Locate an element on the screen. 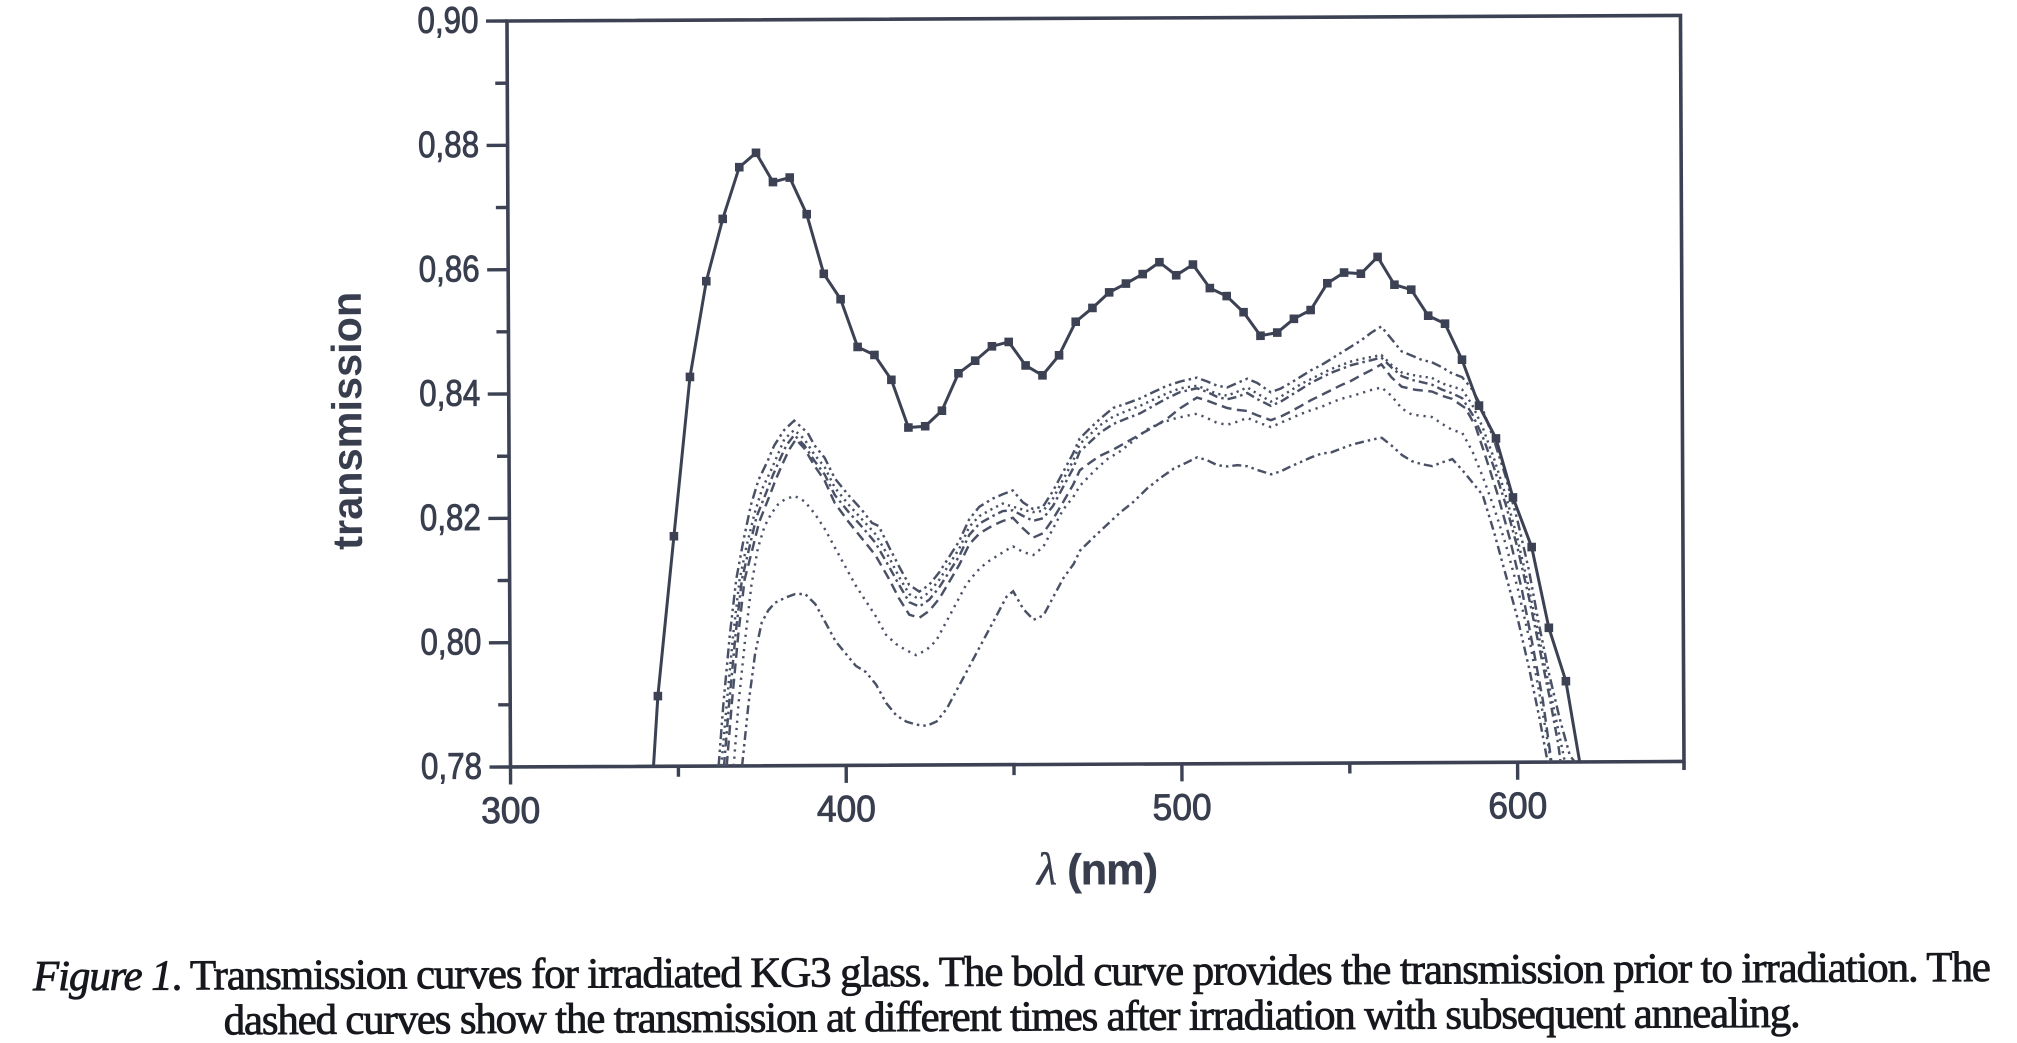  svg-text: 400 is located at coordinates (846, 808).